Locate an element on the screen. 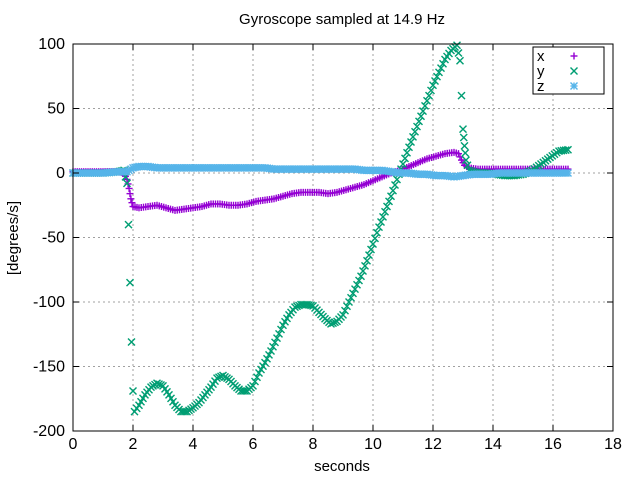 This screenshot has width=640, height=480. x-tick-label: 8 is located at coordinates (313, 444).